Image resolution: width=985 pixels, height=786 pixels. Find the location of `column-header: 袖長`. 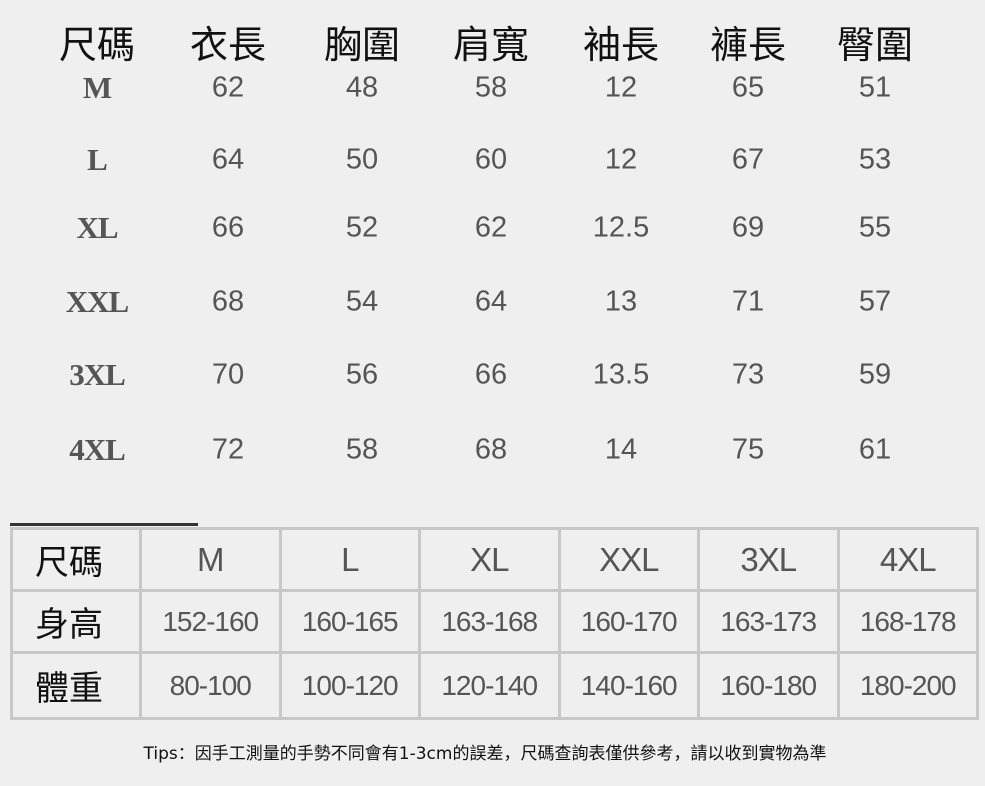

column-header: 袖長 is located at coordinates (621, 45).